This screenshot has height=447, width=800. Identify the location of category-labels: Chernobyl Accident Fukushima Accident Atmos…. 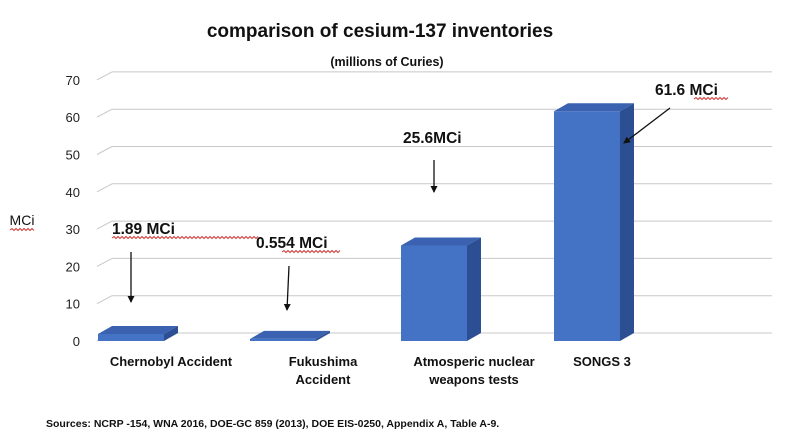
(370, 370).